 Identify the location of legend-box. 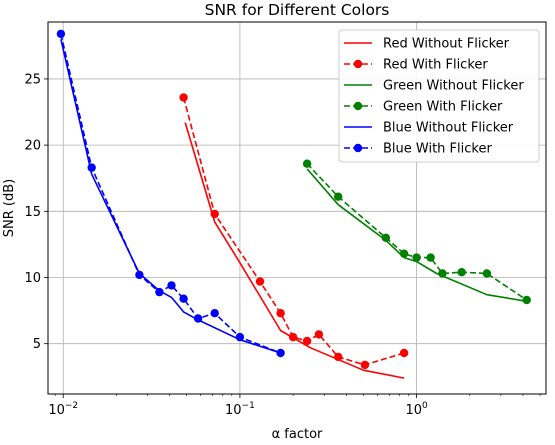
(439, 96).